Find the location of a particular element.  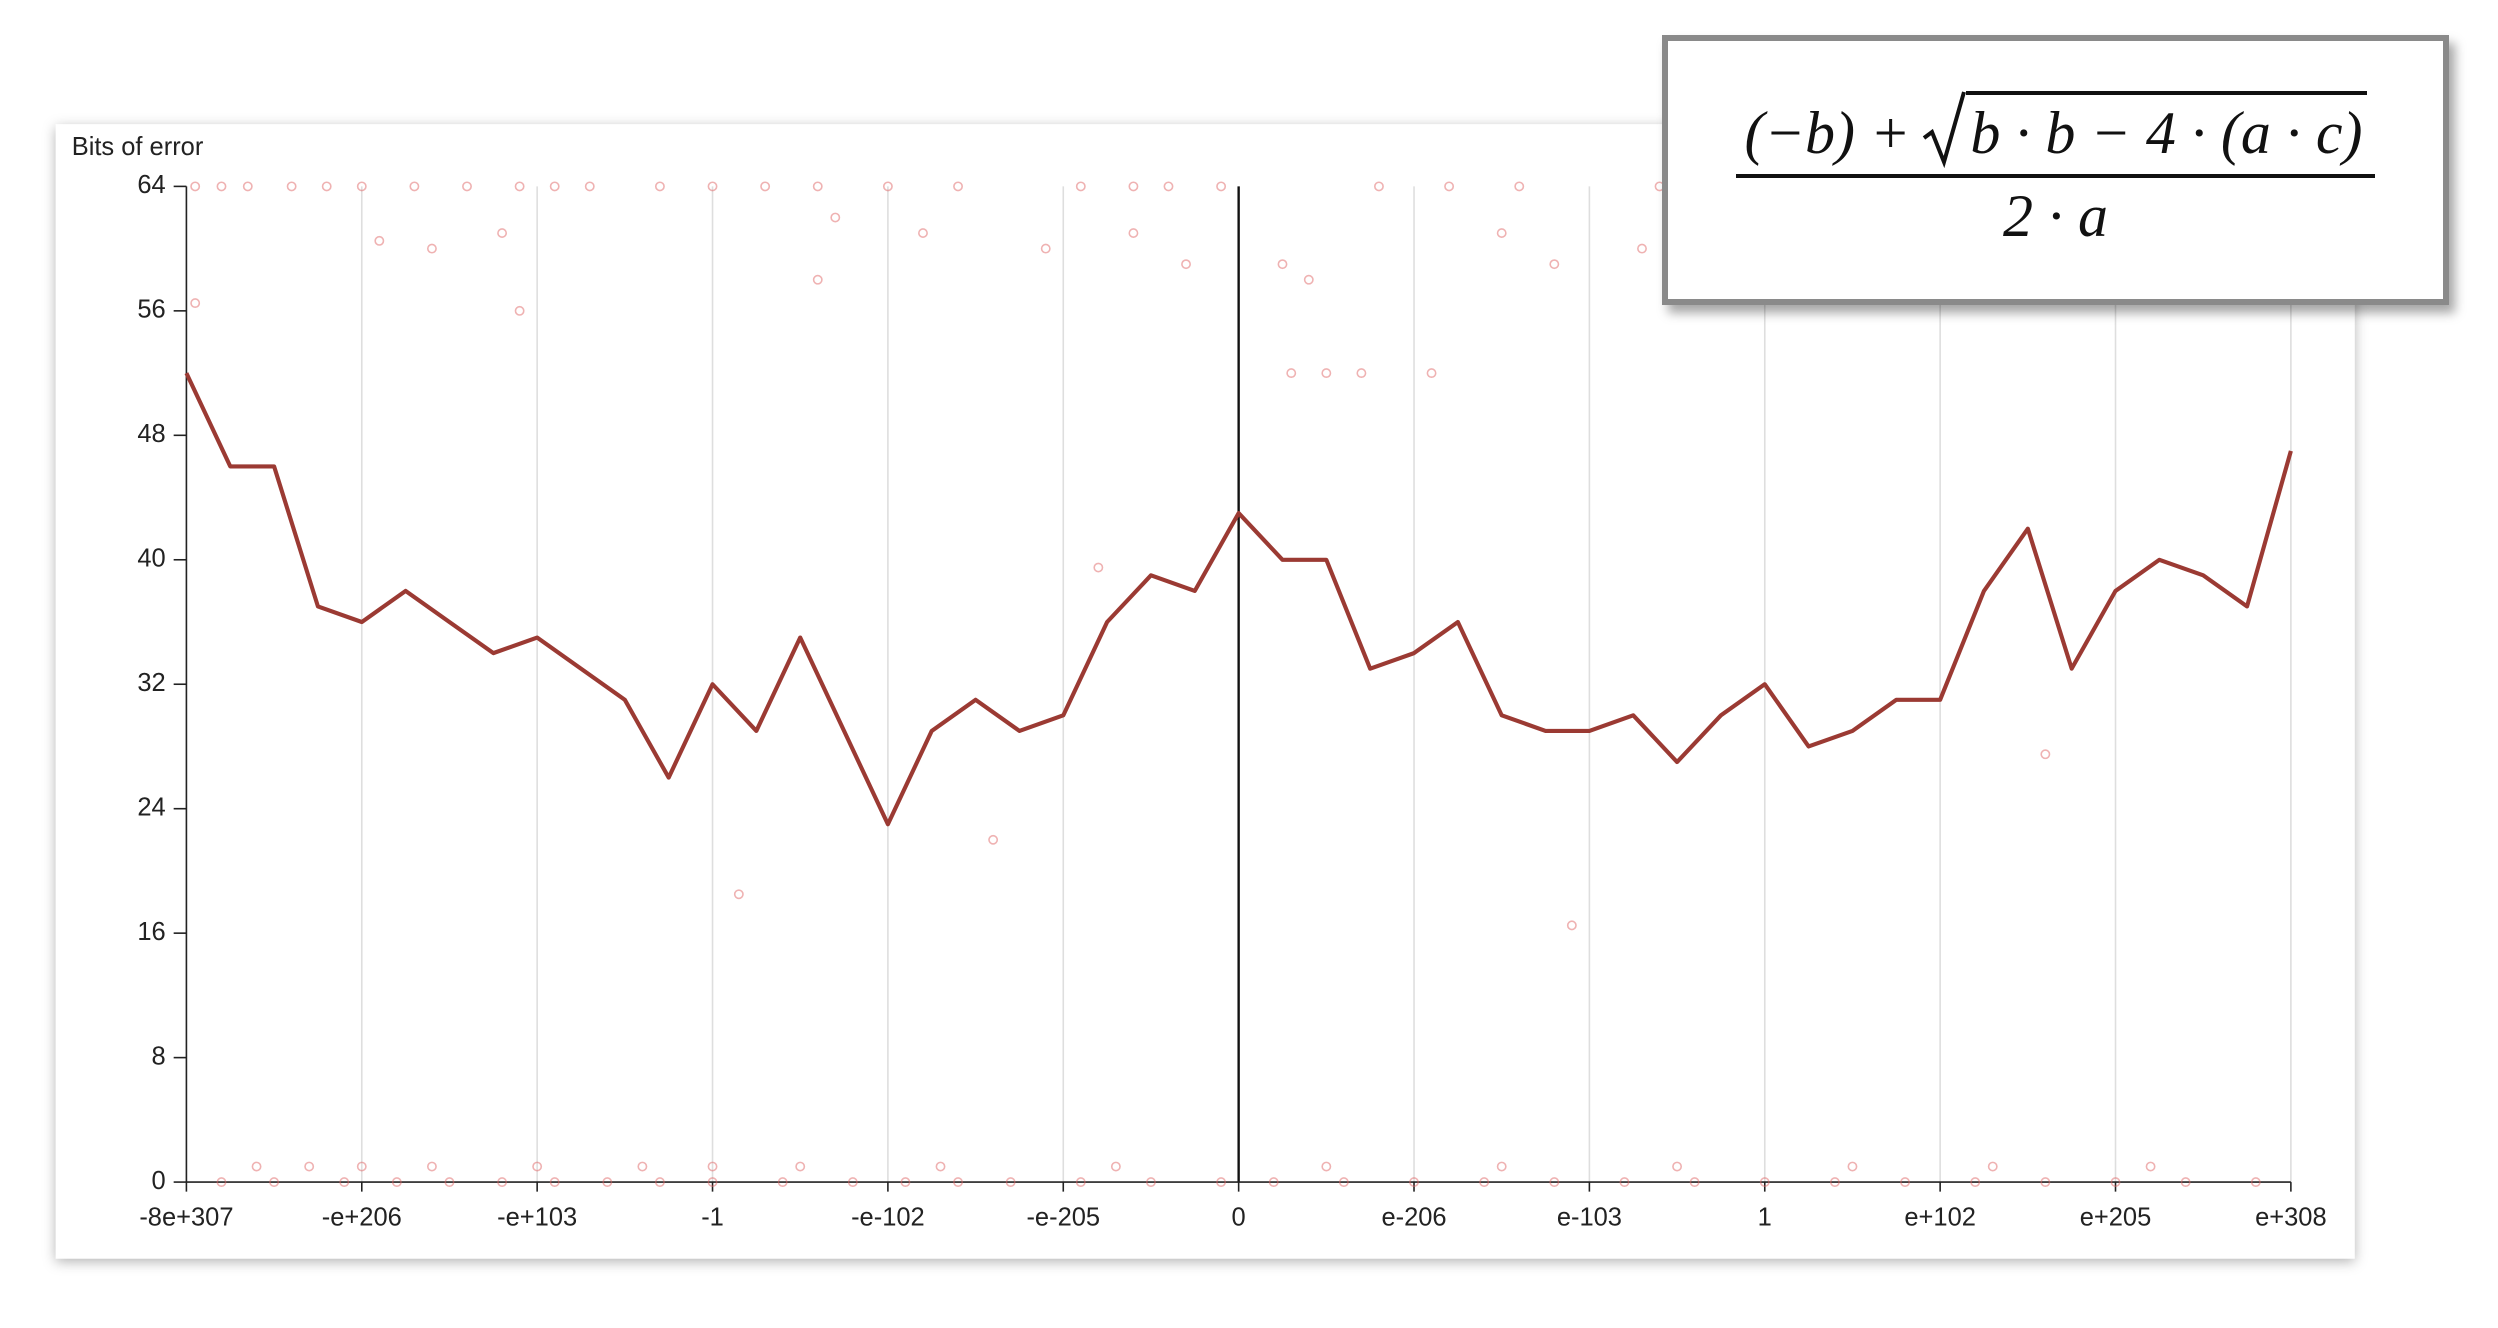

x-tick-label: e-103 is located at coordinates (1589, 1217).